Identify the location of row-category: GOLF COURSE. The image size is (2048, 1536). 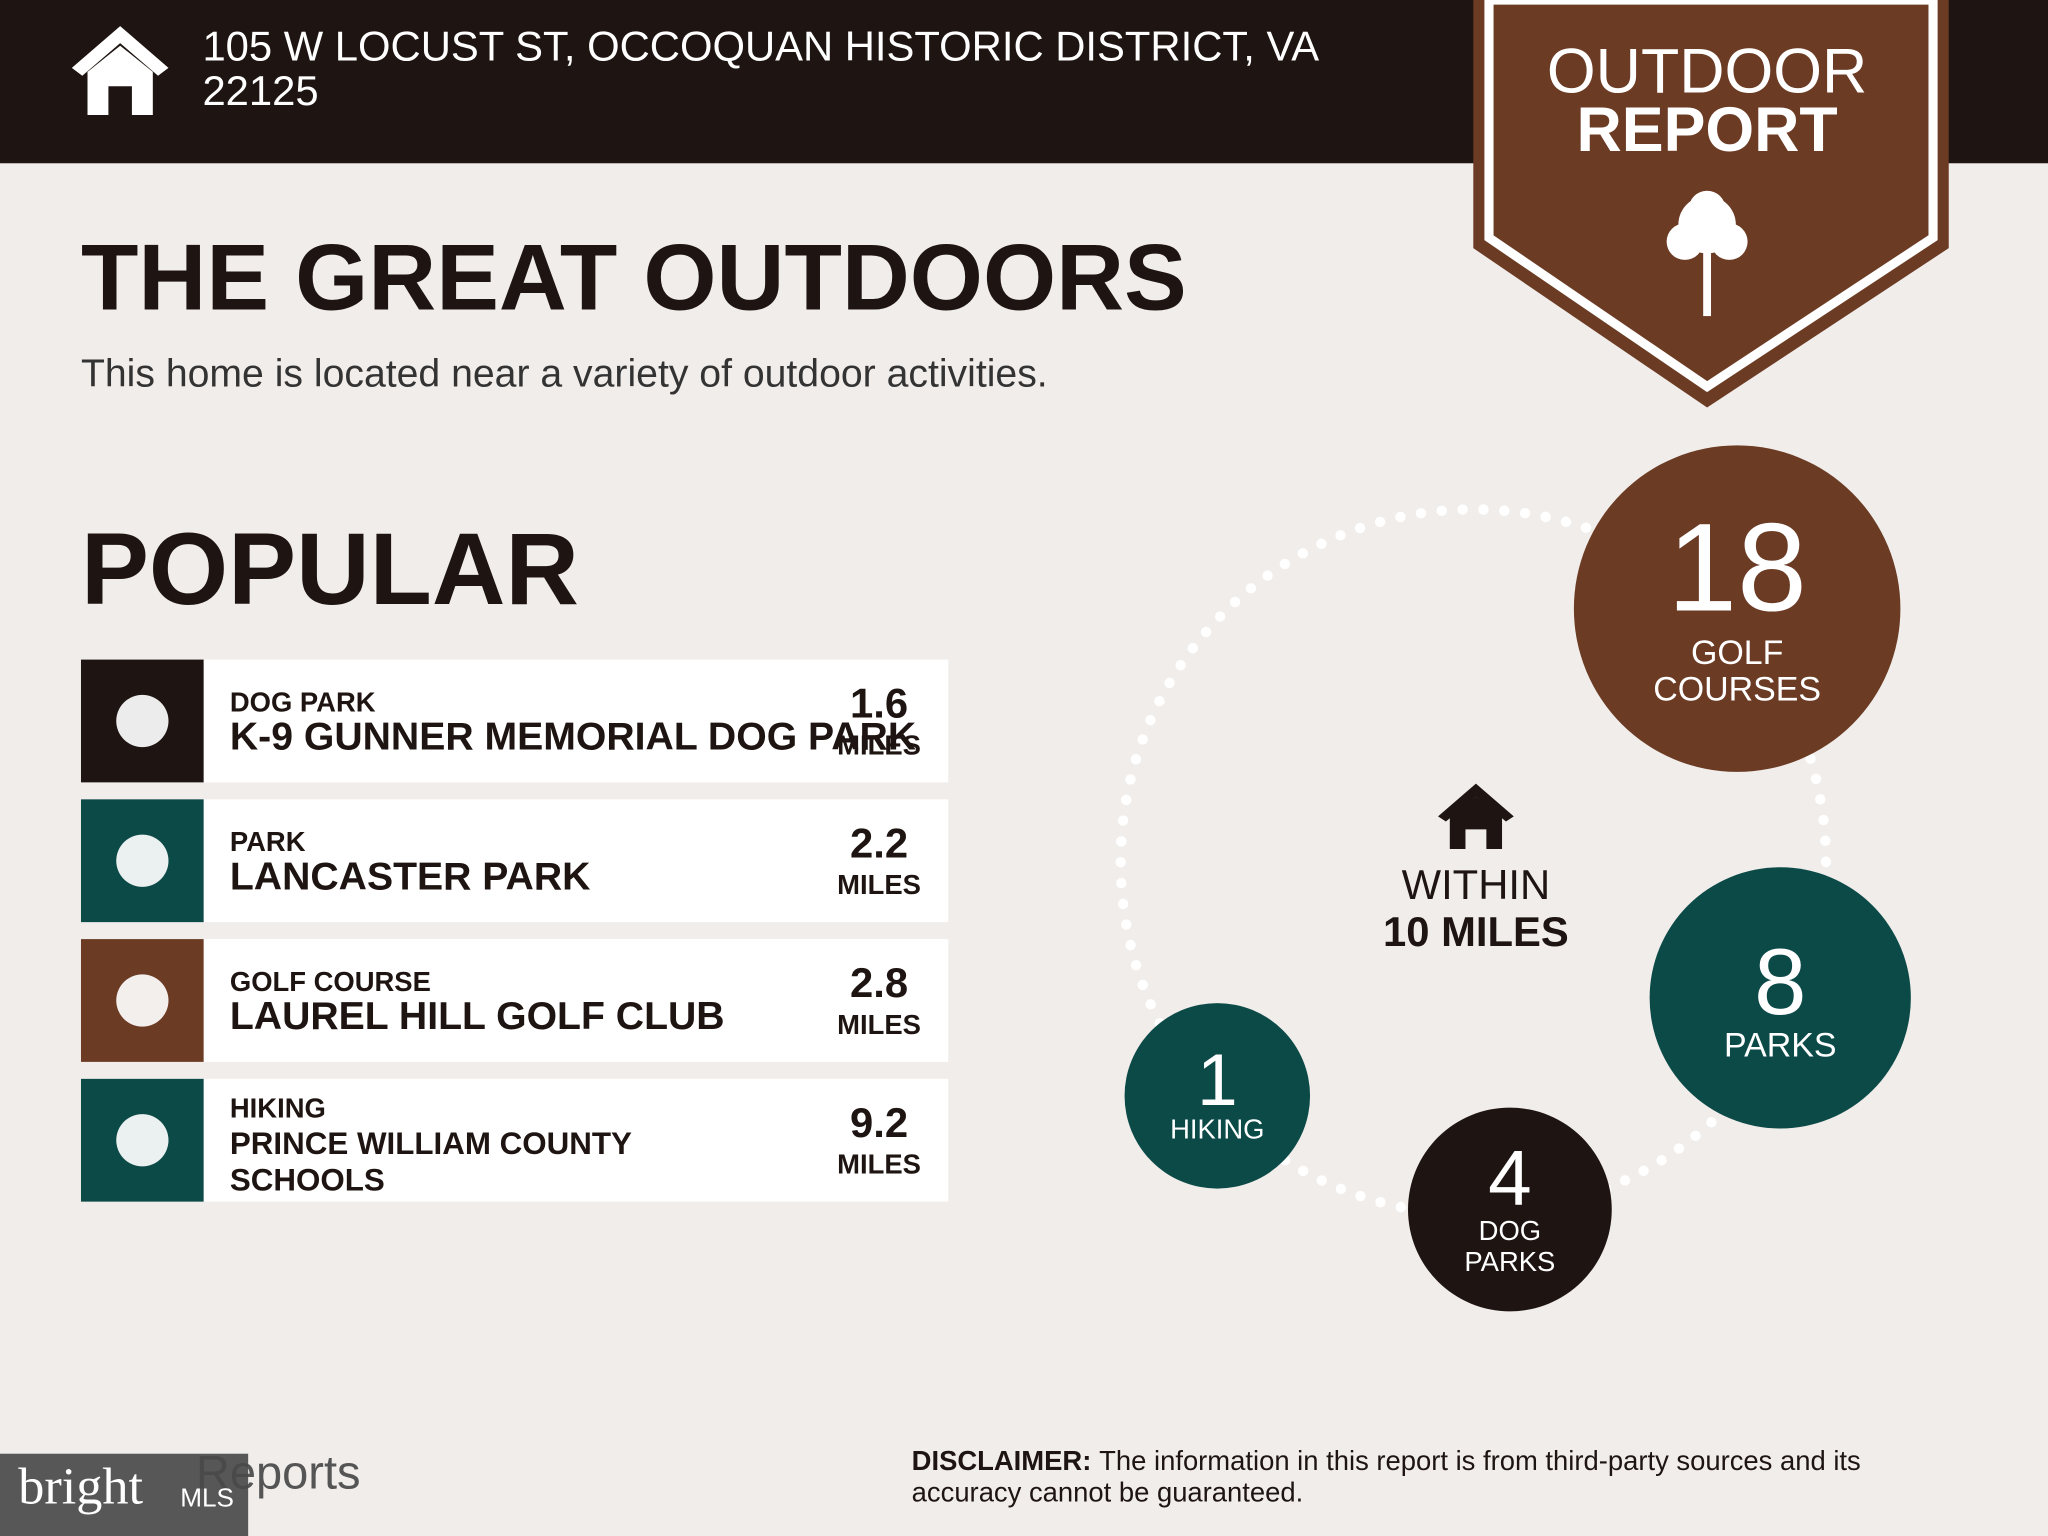
(330, 981).